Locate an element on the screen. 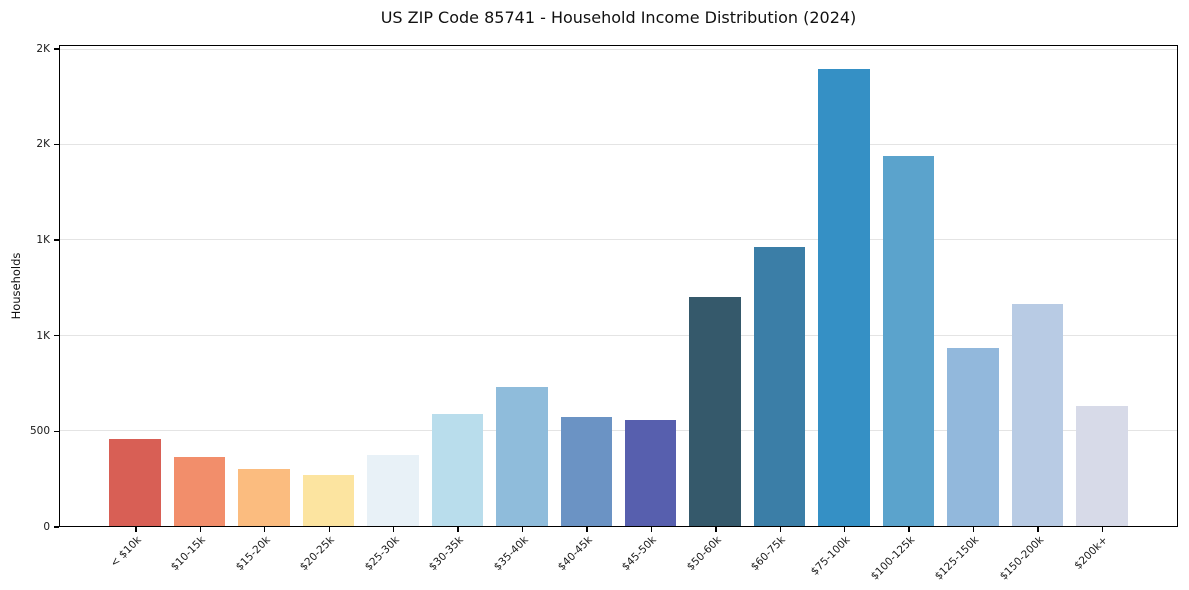 The height and width of the screenshot is (590, 1189). bar-< $10k is located at coordinates (135, 482).